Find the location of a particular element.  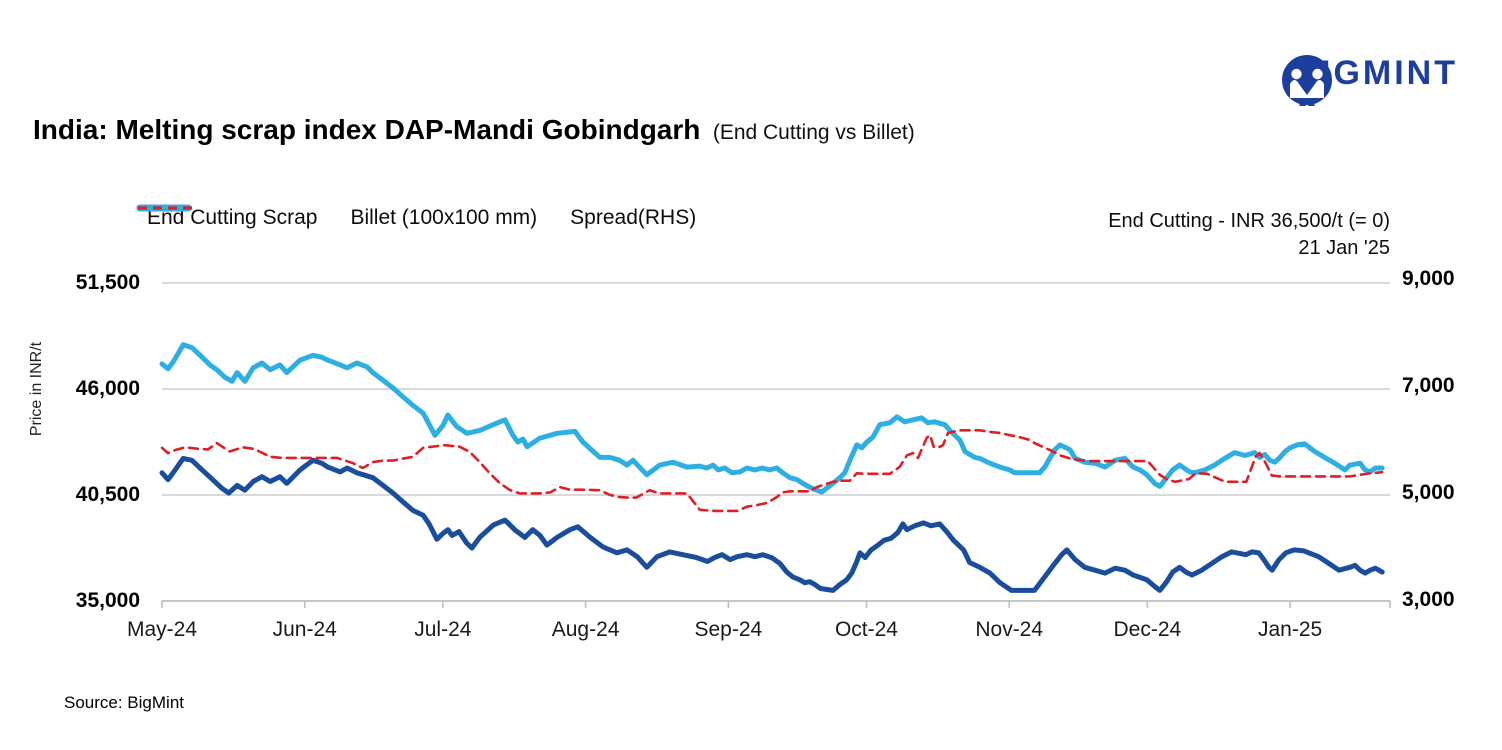

x-tick: Jan-25 is located at coordinates (1290, 629).